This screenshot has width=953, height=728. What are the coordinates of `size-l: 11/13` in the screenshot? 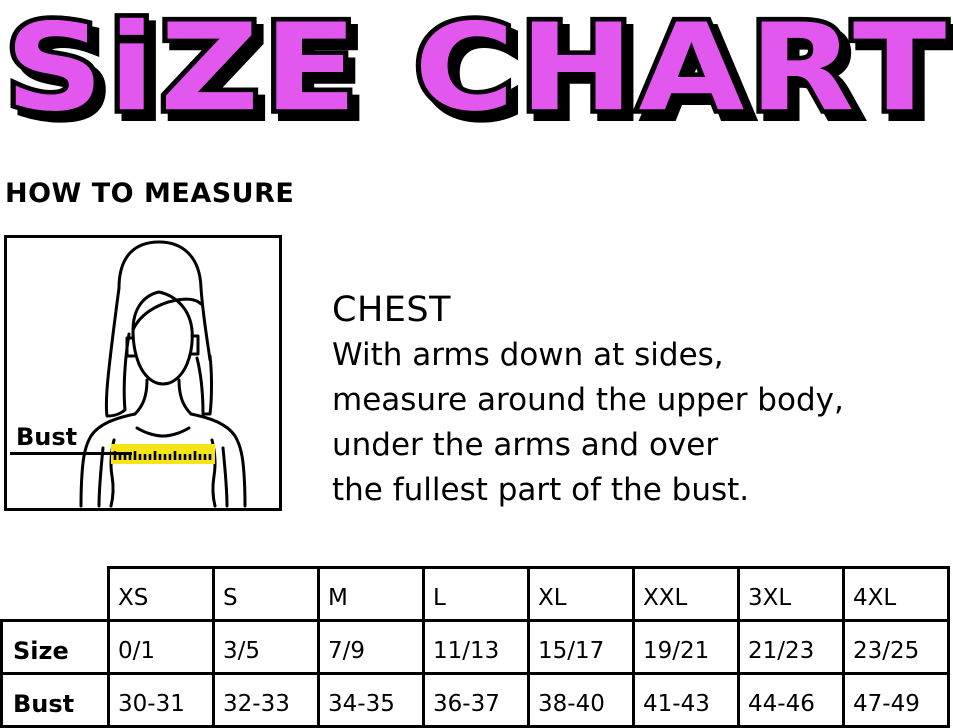 It's located at (476, 647).